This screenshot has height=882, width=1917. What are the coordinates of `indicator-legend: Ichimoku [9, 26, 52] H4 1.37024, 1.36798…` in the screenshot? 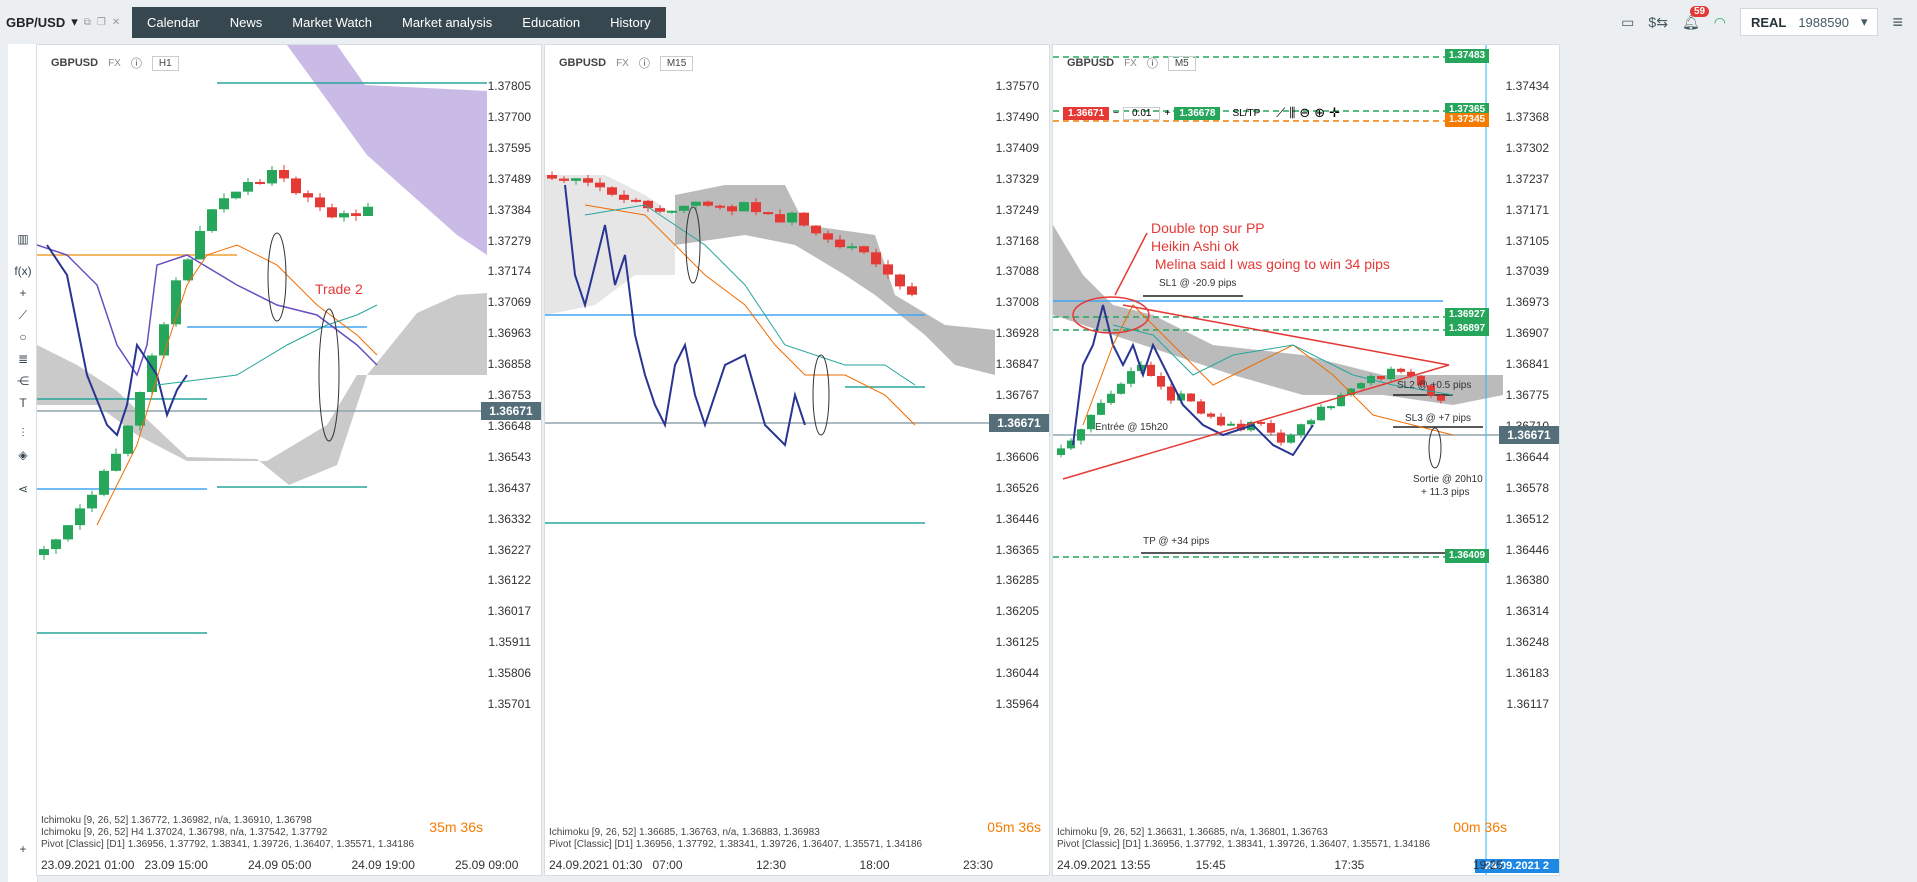 It's located at (184, 832).